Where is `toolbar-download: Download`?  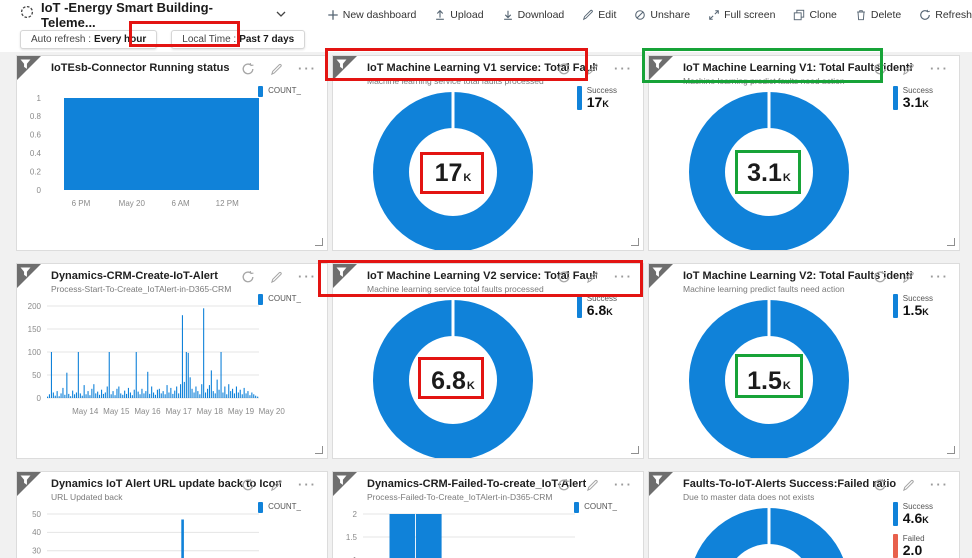 toolbar-download: Download is located at coordinates (533, 14).